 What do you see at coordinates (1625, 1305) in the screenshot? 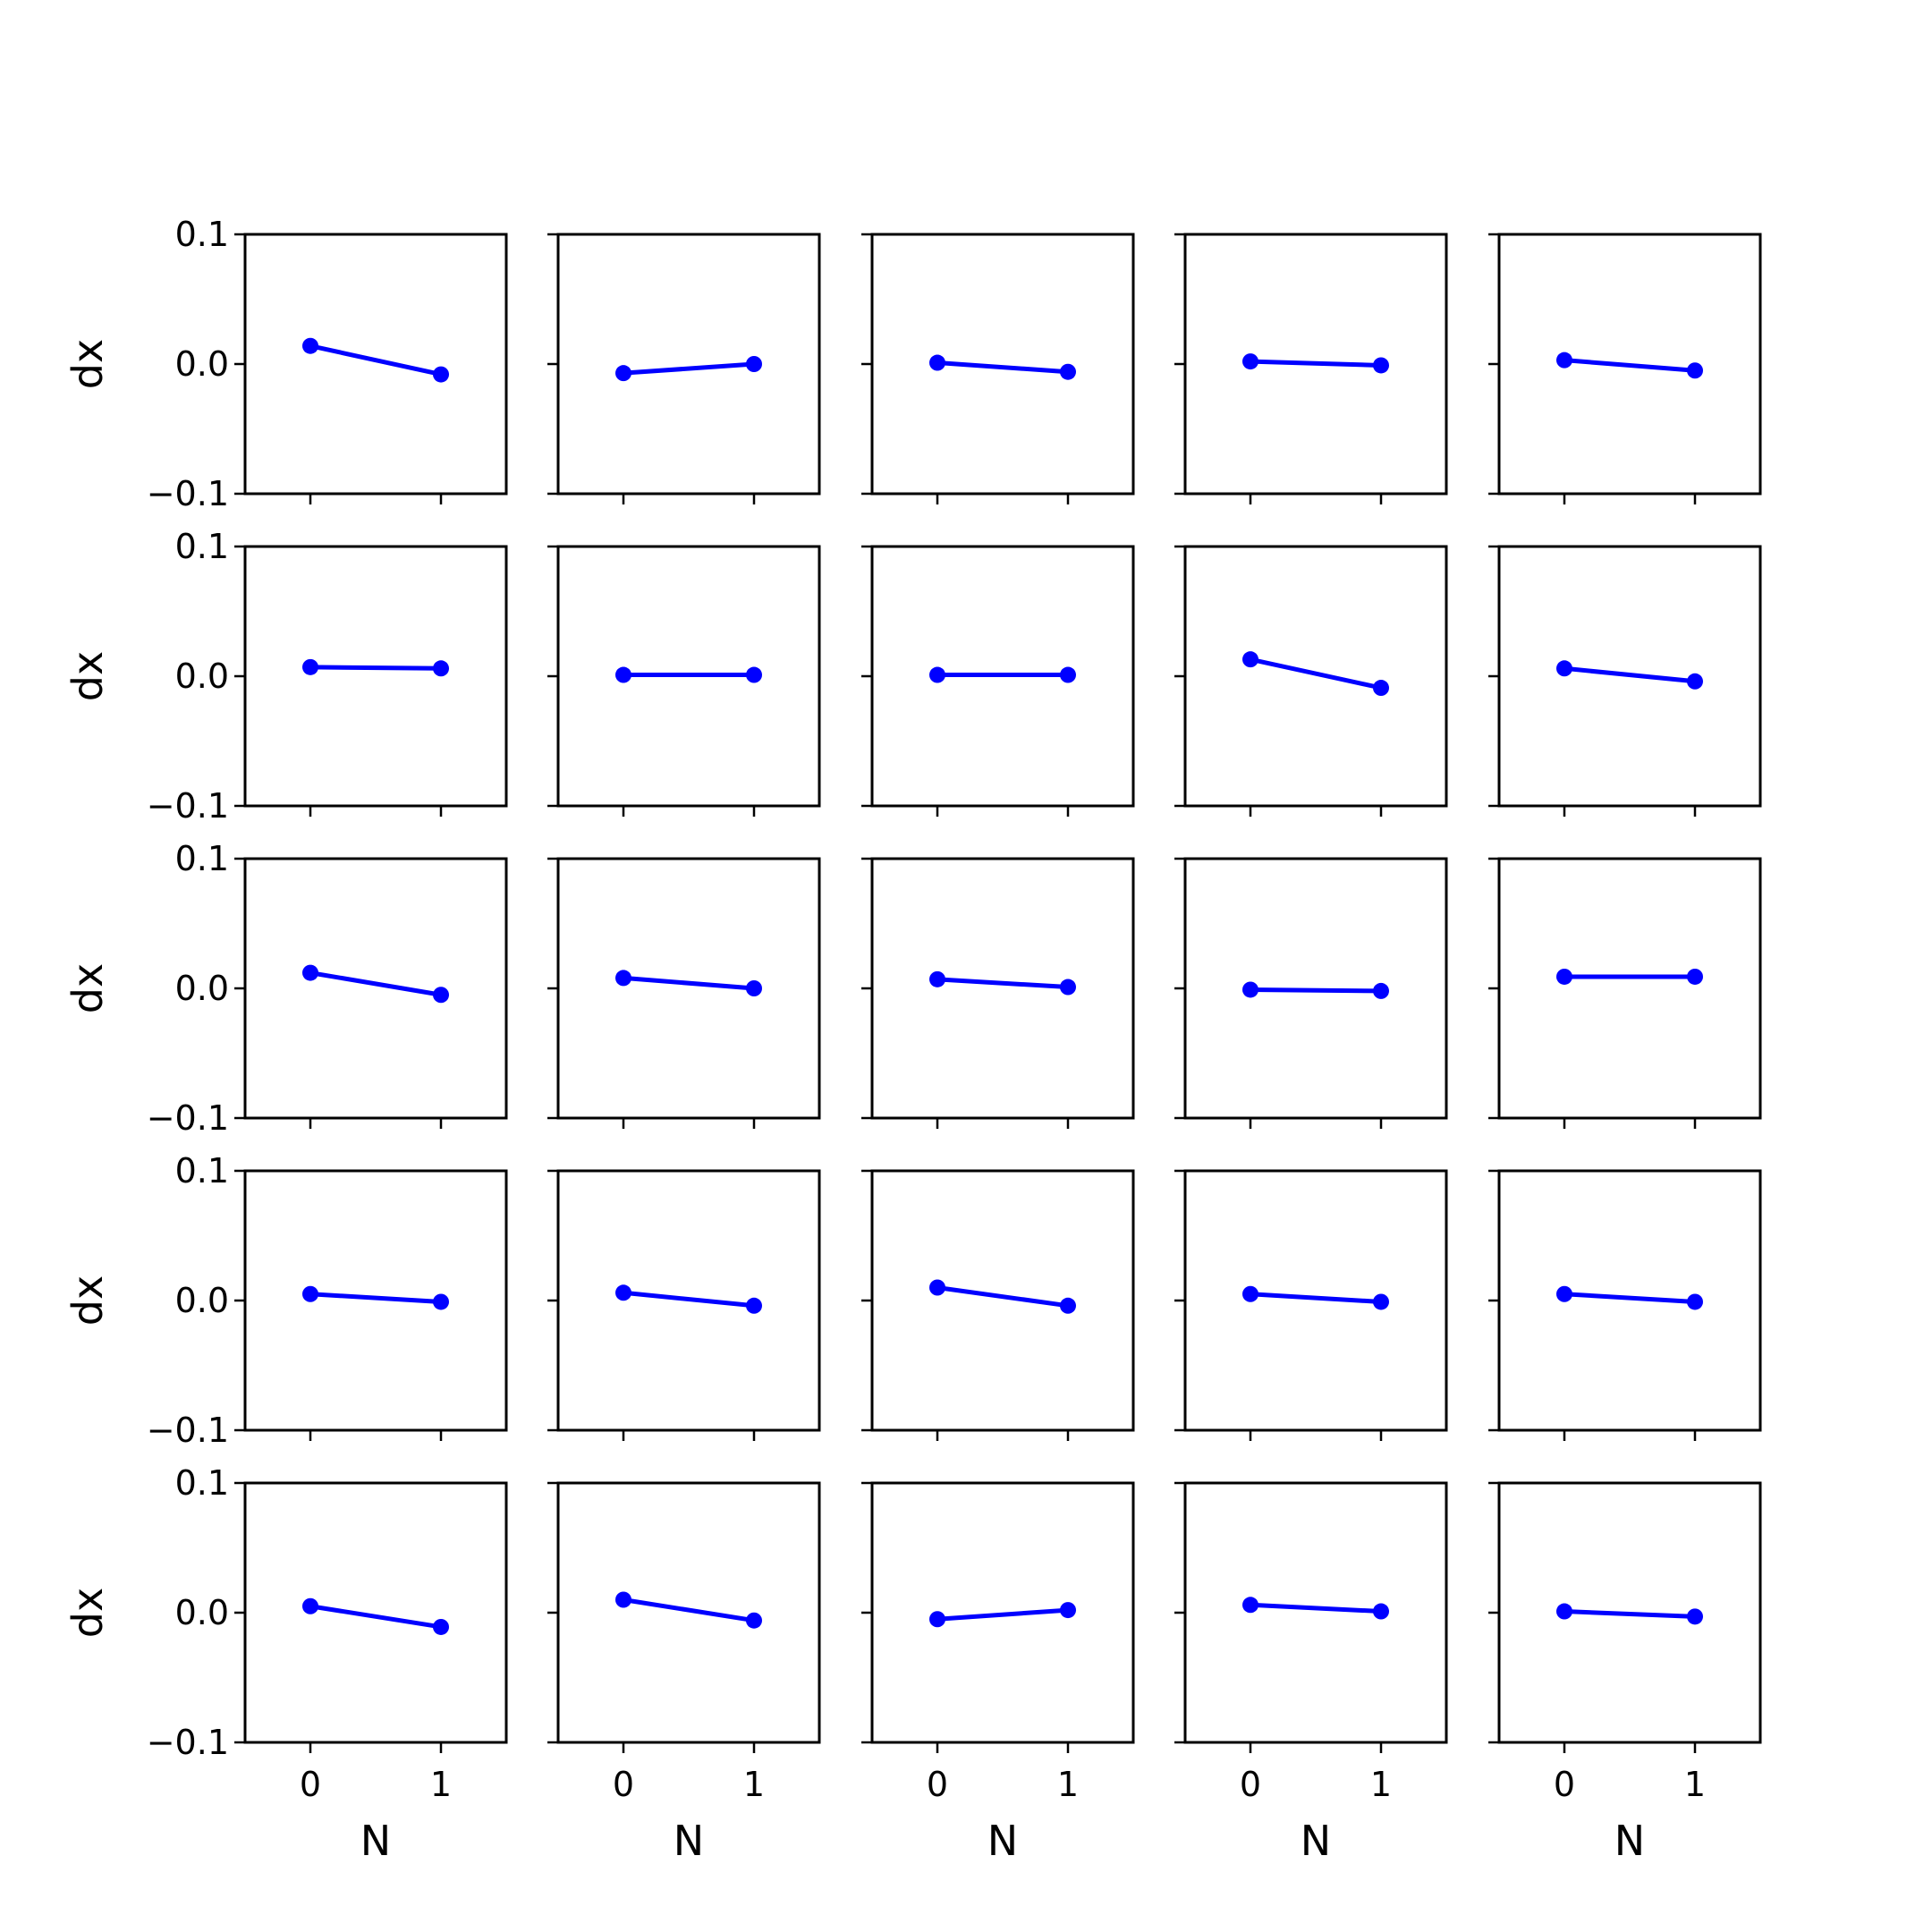
I see `subplot-r4-c5` at bounding box center [1625, 1305].